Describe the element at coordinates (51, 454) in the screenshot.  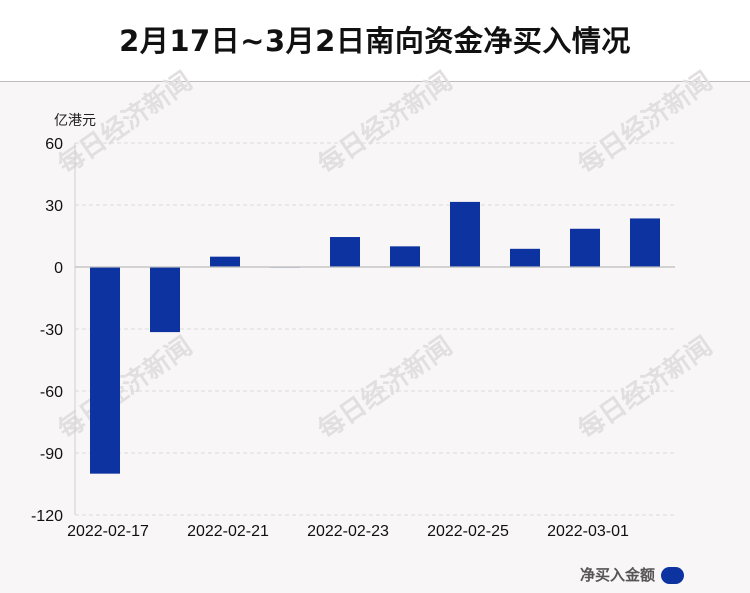
I see `y-tick-label: -90` at that location.